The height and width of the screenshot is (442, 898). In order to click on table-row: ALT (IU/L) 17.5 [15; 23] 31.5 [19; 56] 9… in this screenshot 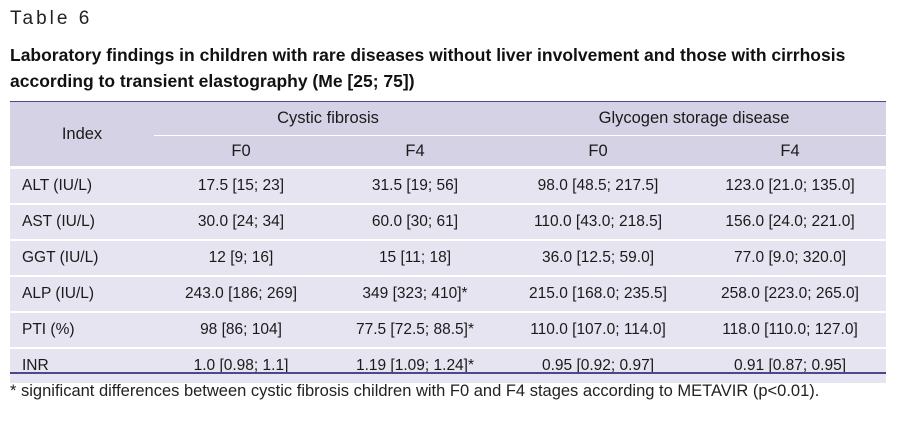, I will do `click(448, 185)`.